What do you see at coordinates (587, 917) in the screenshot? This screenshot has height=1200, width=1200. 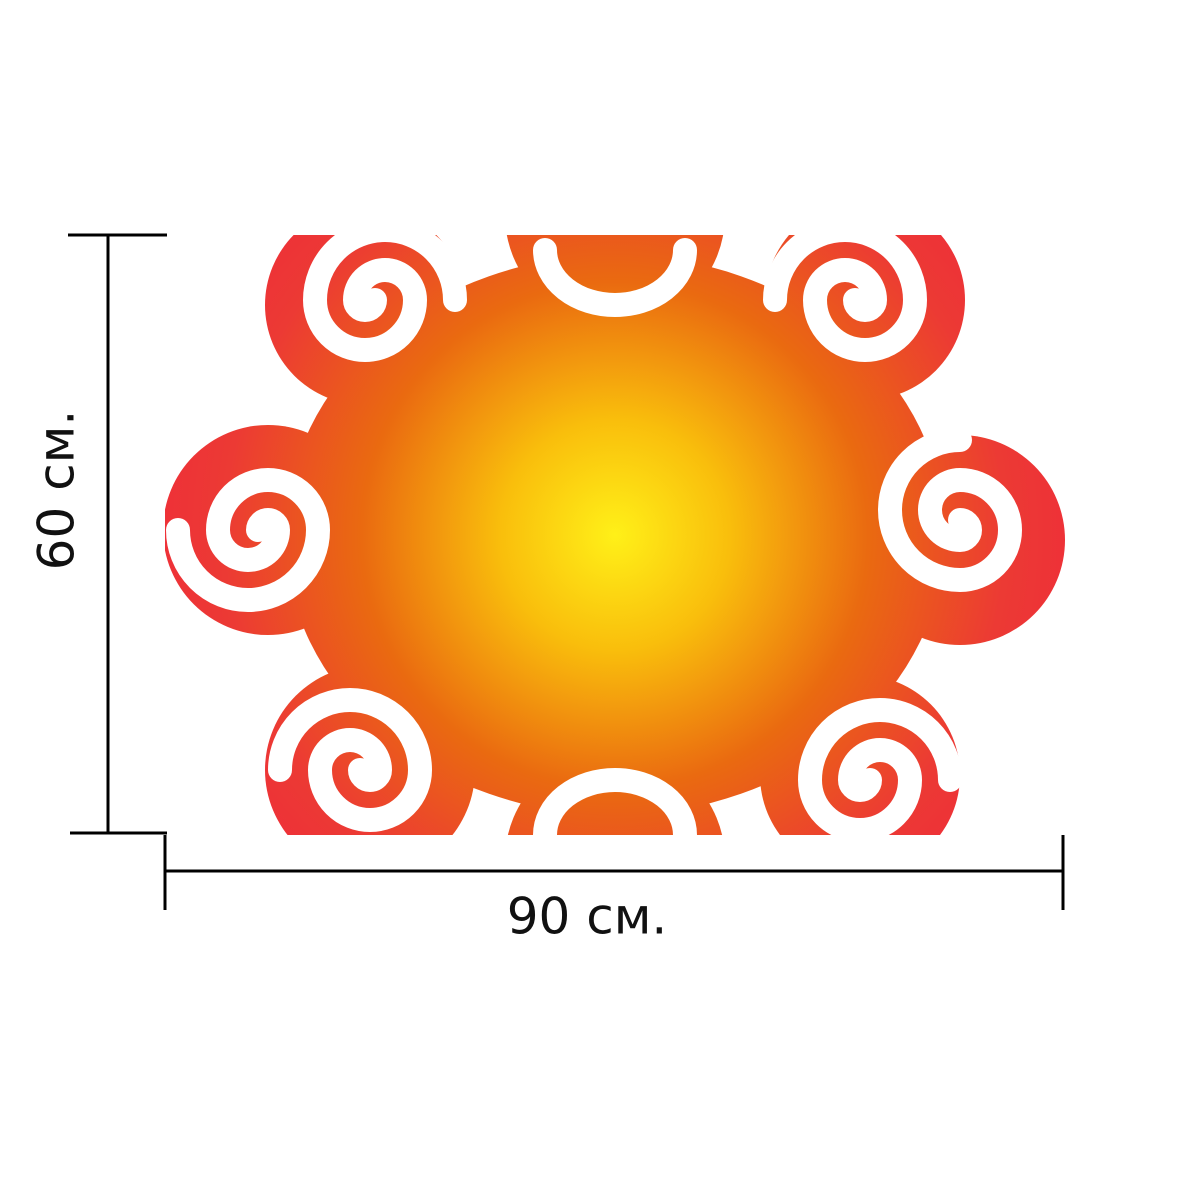 I see `width-label: 90 см.` at bounding box center [587, 917].